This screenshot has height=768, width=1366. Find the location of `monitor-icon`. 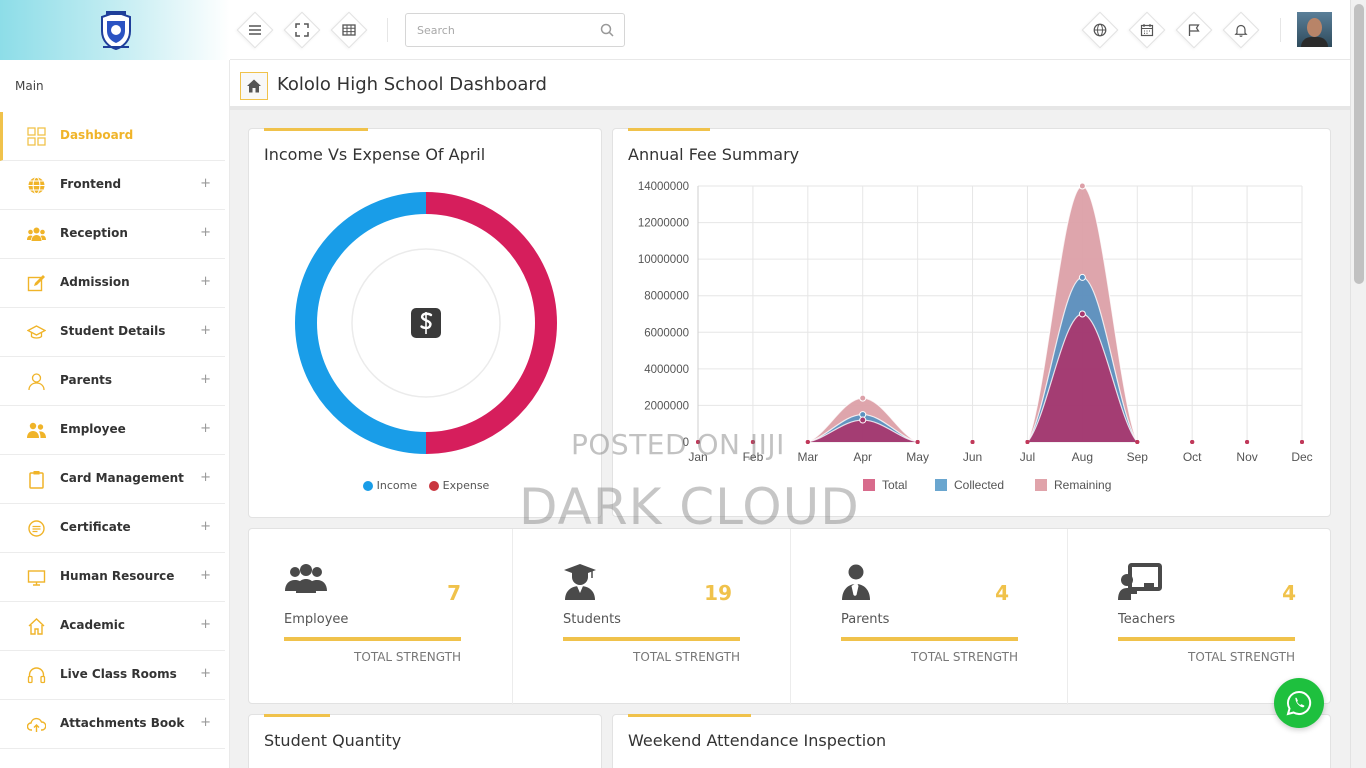

monitor-icon is located at coordinates (37, 578).